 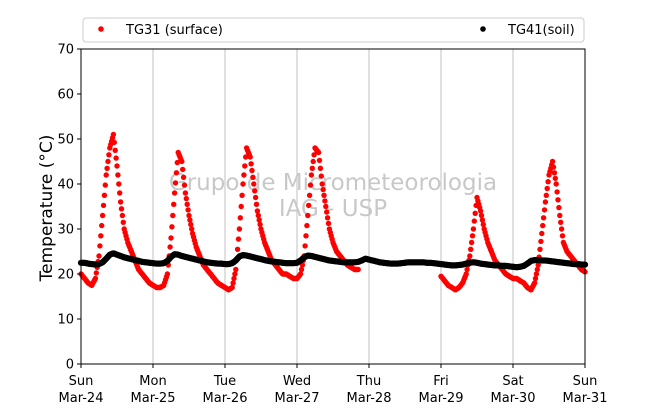 What do you see at coordinates (225, 398) in the screenshot?
I see `x-tick-date: Mar-26` at bounding box center [225, 398].